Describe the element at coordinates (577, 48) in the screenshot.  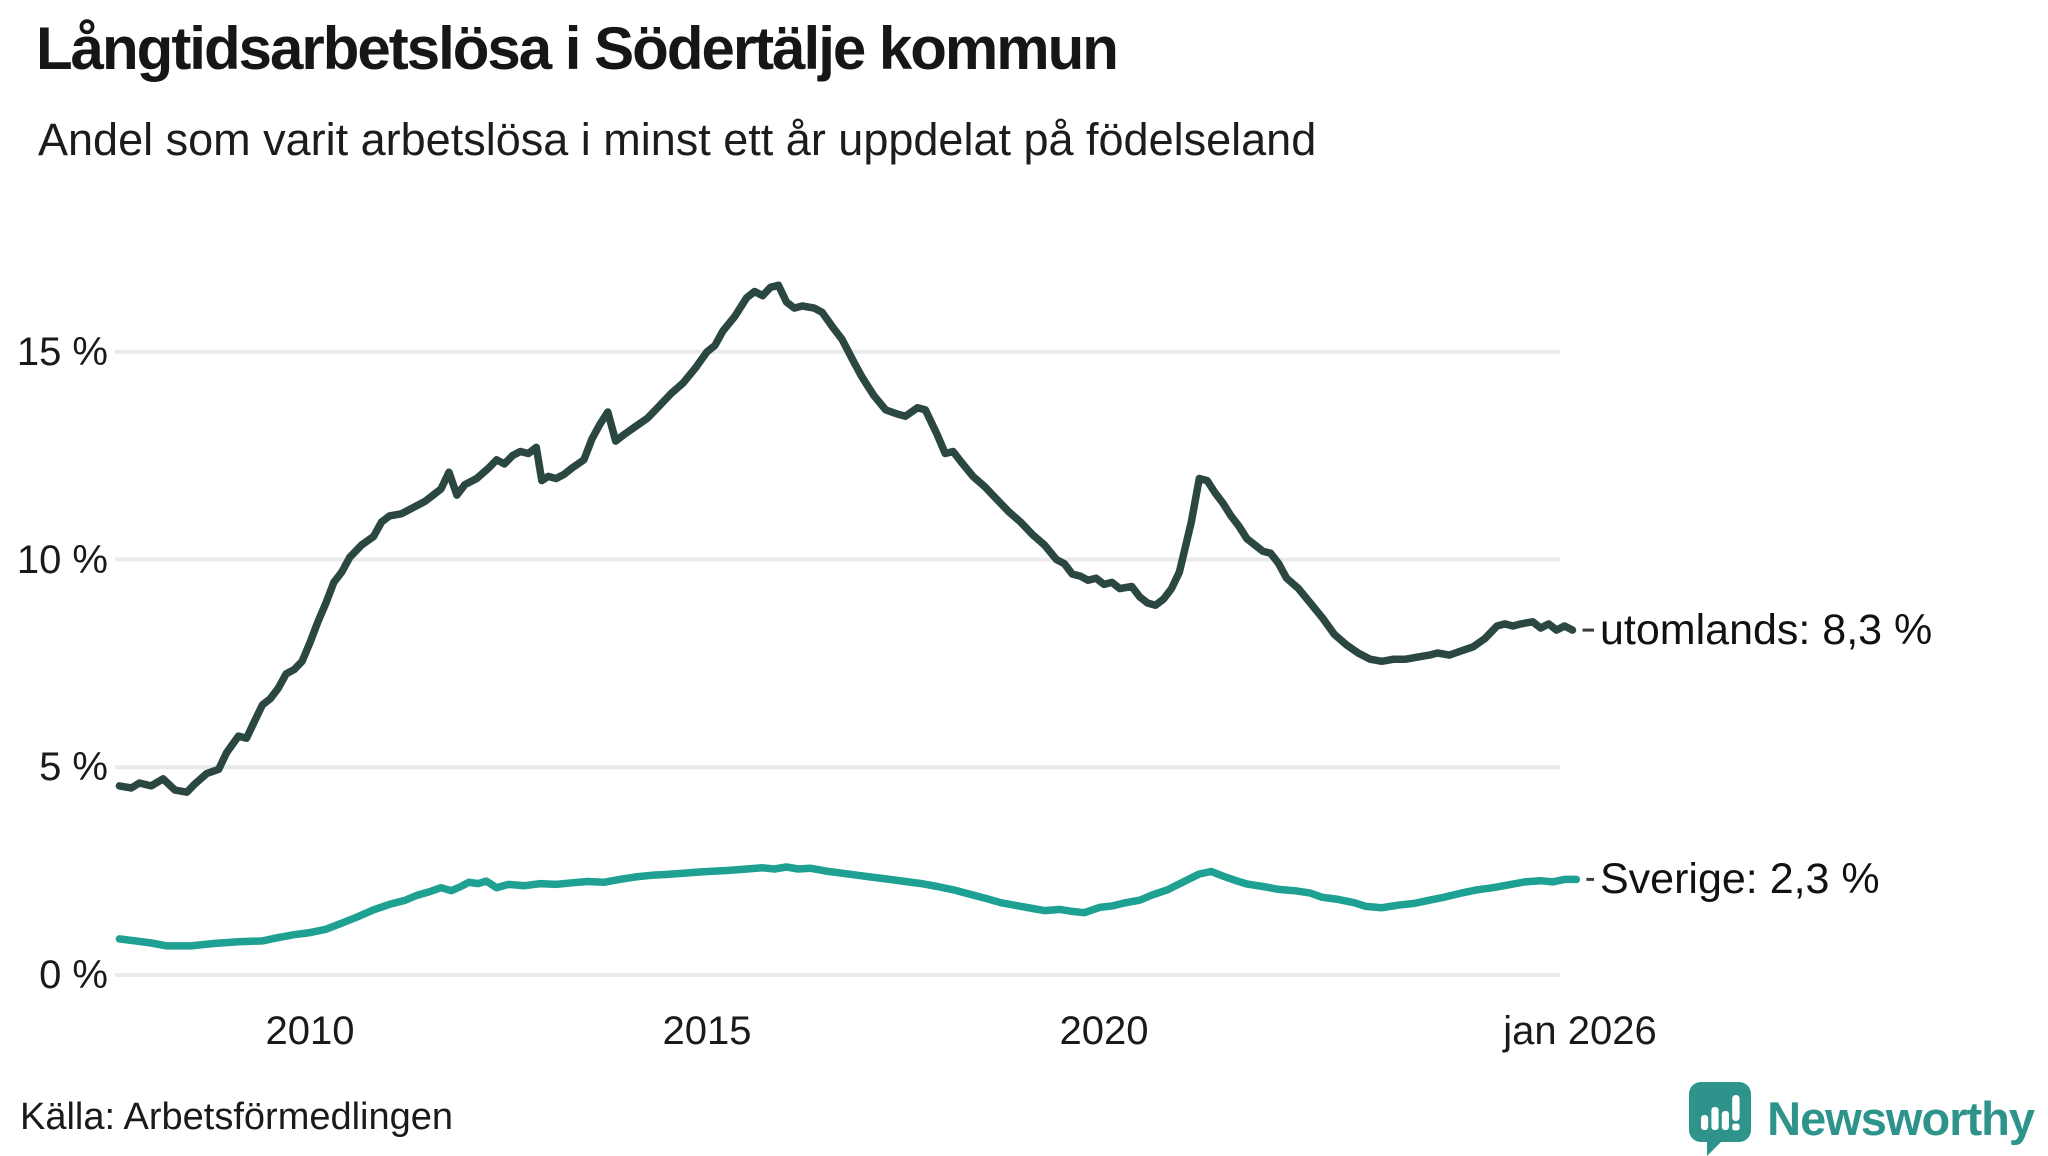
I see `chart-title: Långtidsarbetslösa i Södertälje kommun` at that location.